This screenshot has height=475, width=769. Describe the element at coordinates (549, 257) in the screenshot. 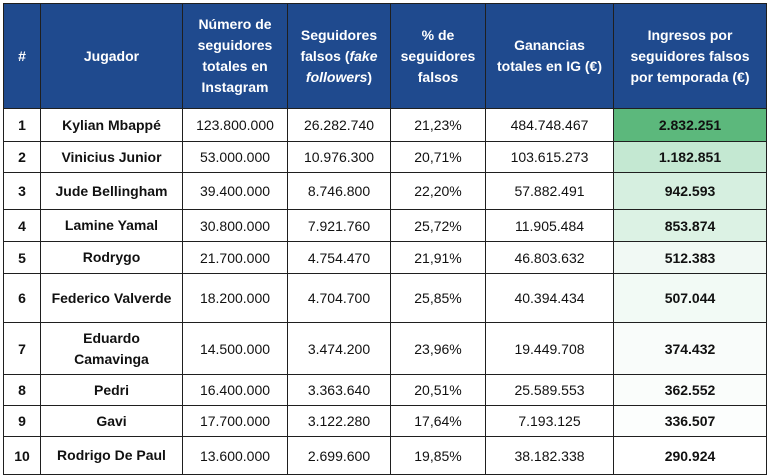

I see `cell-earnings: 46.803.632` at that location.